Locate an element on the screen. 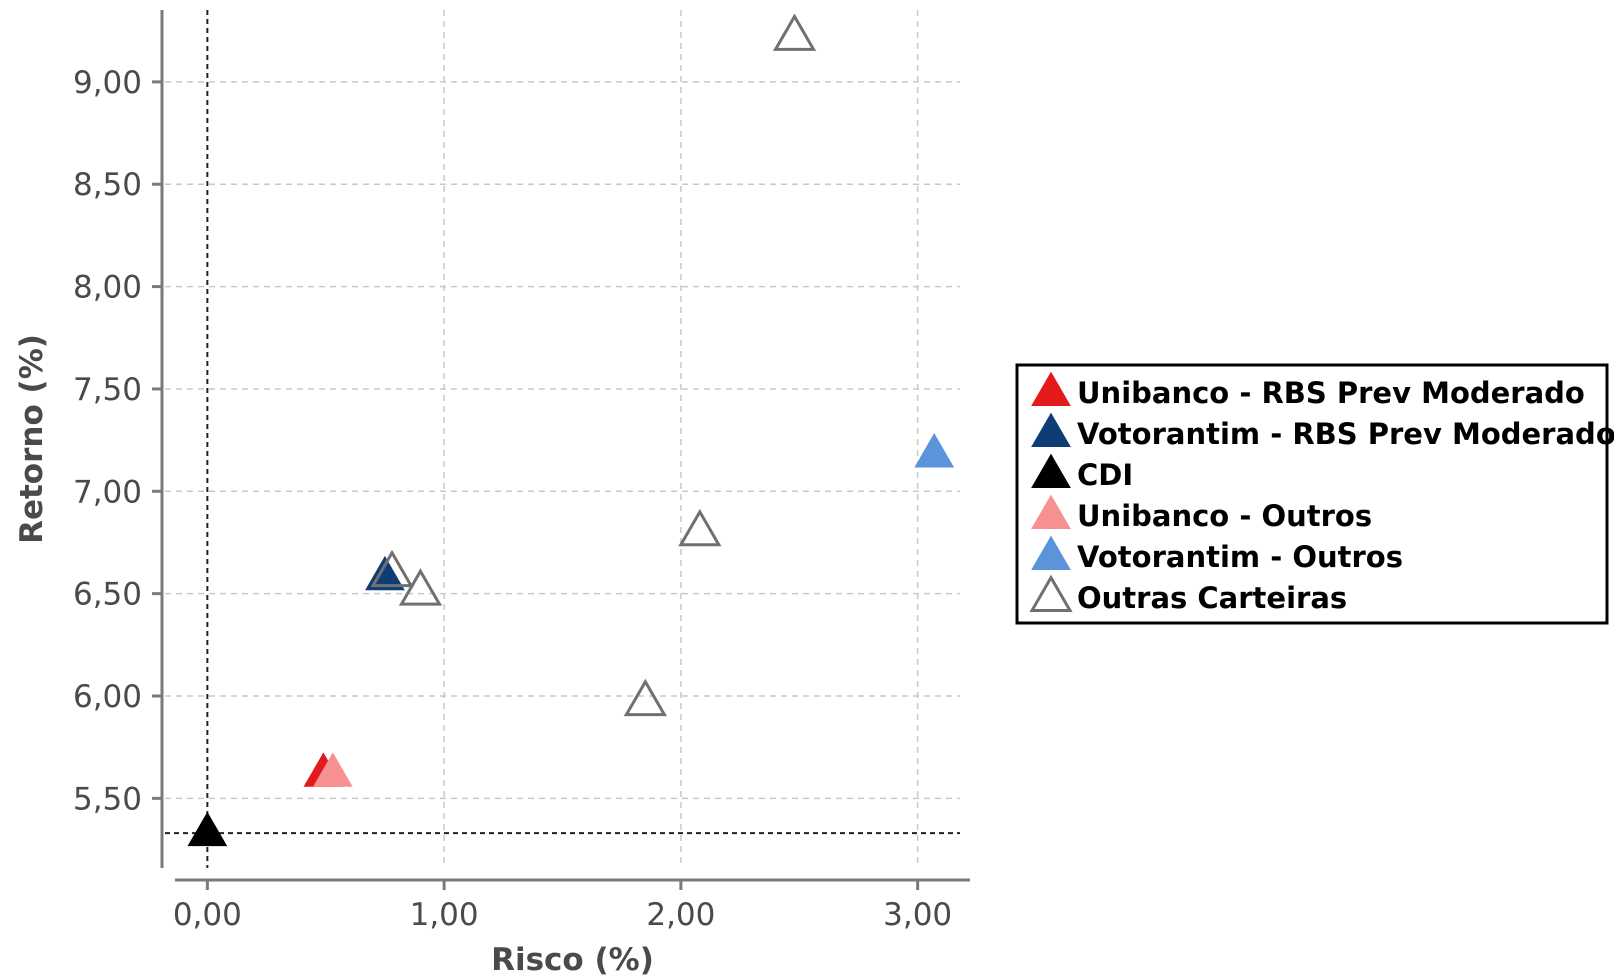 Image resolution: width=1614 pixels, height=980 pixels. y-tick-label: 7,50 is located at coordinates (107, 390).